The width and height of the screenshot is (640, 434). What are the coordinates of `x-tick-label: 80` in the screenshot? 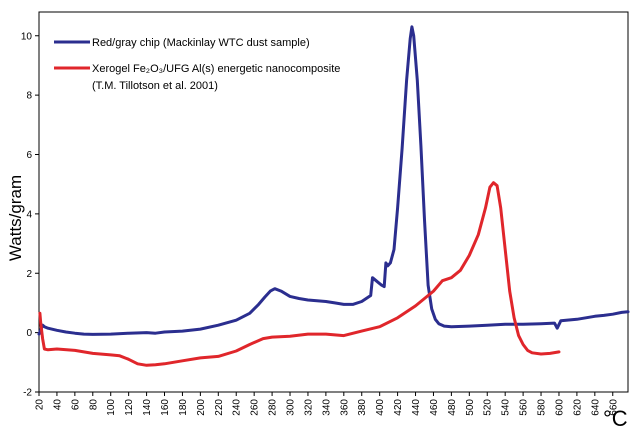 It's located at (93, 405).